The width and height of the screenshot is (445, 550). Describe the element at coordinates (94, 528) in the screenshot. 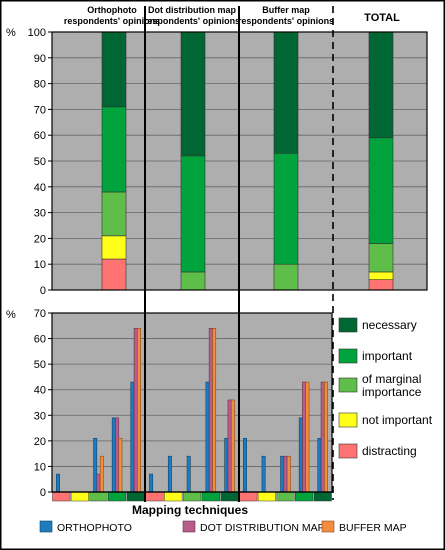

I see `series-legend-label: ORTHOPHOTO` at that location.